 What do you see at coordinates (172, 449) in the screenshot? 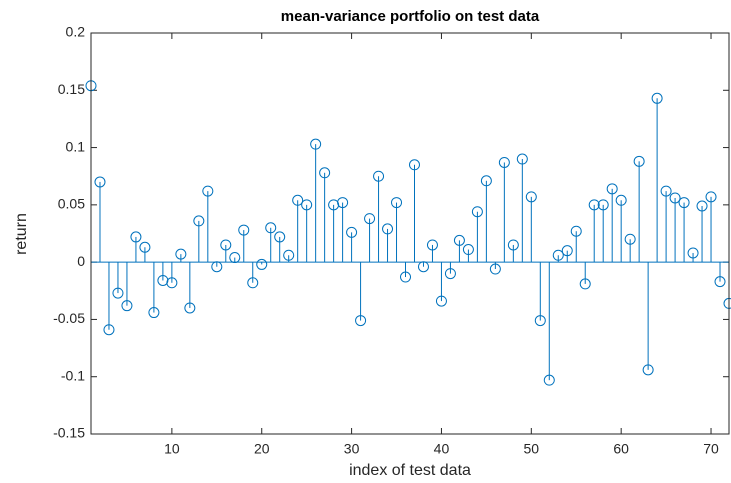
I see `x-tick-label: 10` at bounding box center [172, 449].